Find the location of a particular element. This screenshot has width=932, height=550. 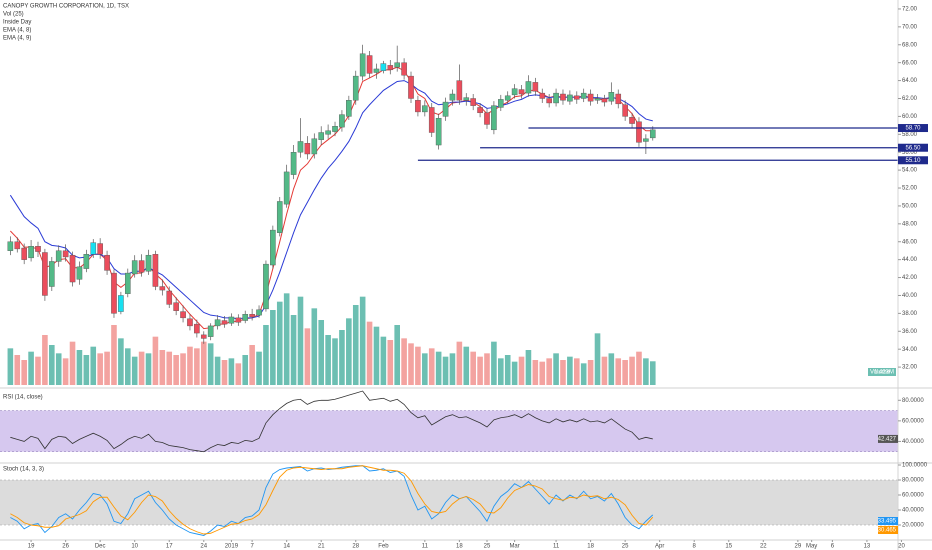

x-tick-label: 17 is located at coordinates (169, 547).